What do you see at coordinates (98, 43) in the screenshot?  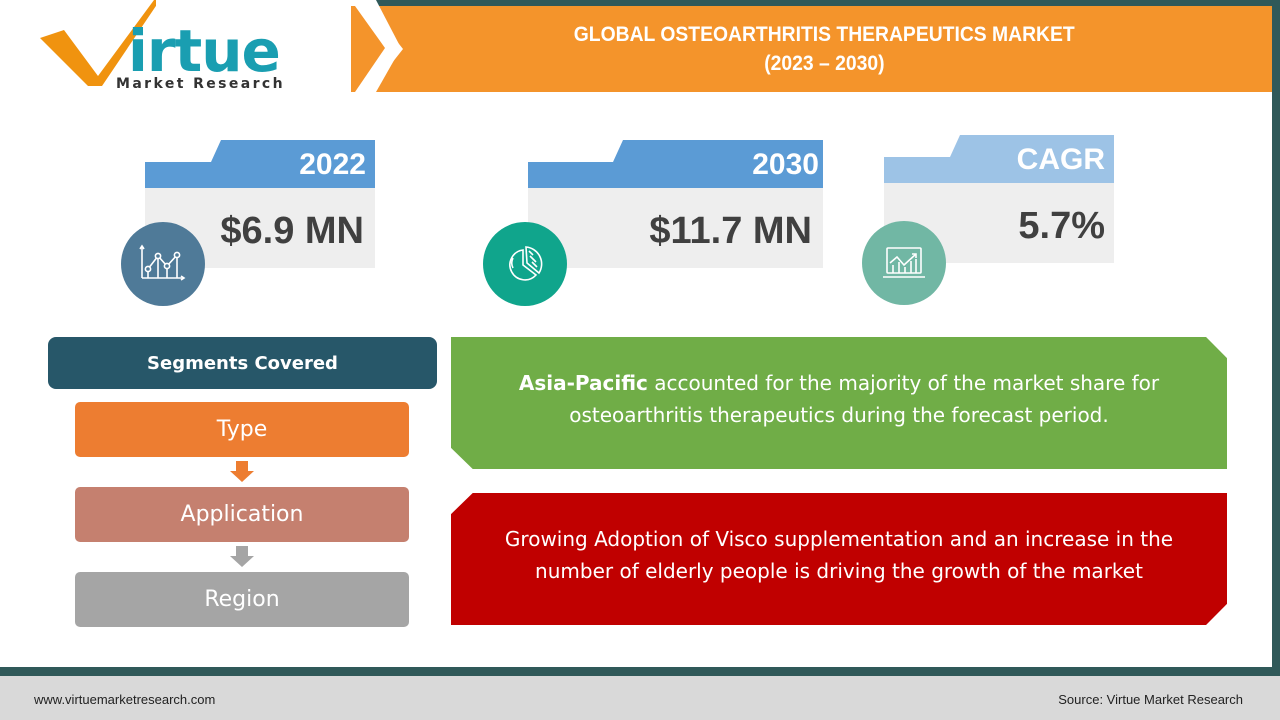 I see `logo-v-mark-icon` at bounding box center [98, 43].